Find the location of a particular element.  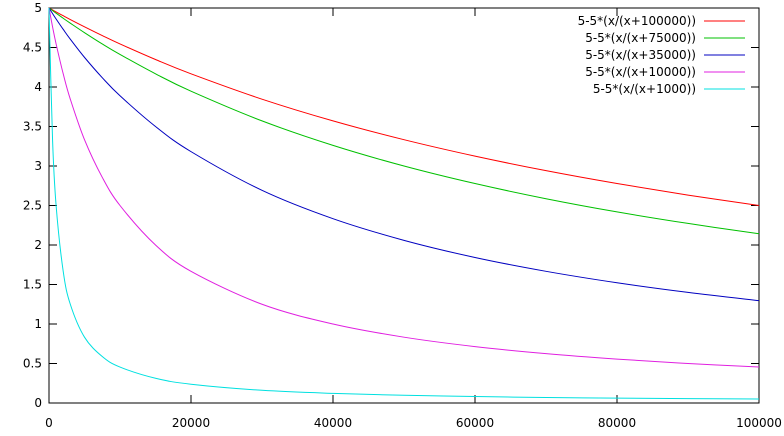

y-tick-label: 3.5 is located at coordinates (32, 127).